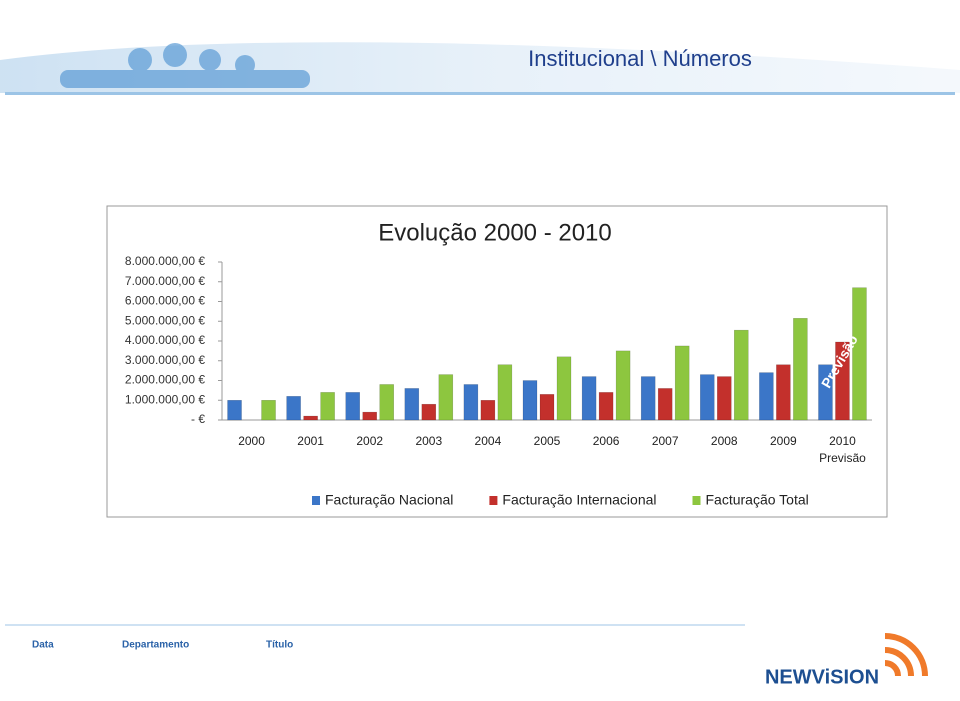  Describe the element at coordinates (783, 441) in the screenshot. I see `x-tick-label: 2009` at that location.